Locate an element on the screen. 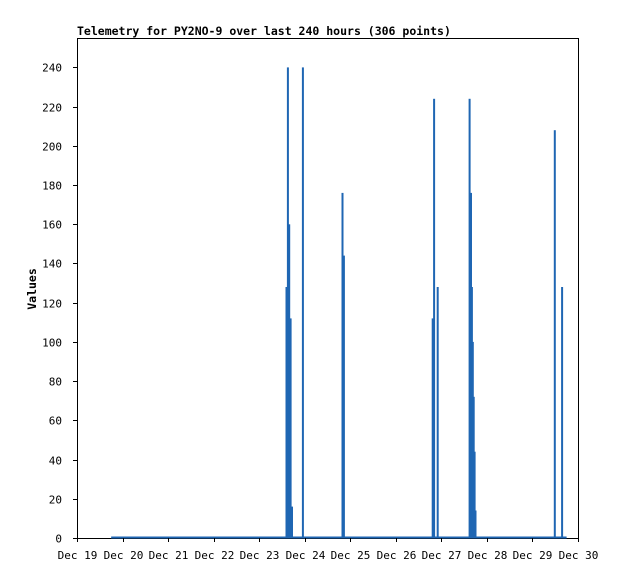  y-tick-label-100: 100 is located at coordinates (52, 343).